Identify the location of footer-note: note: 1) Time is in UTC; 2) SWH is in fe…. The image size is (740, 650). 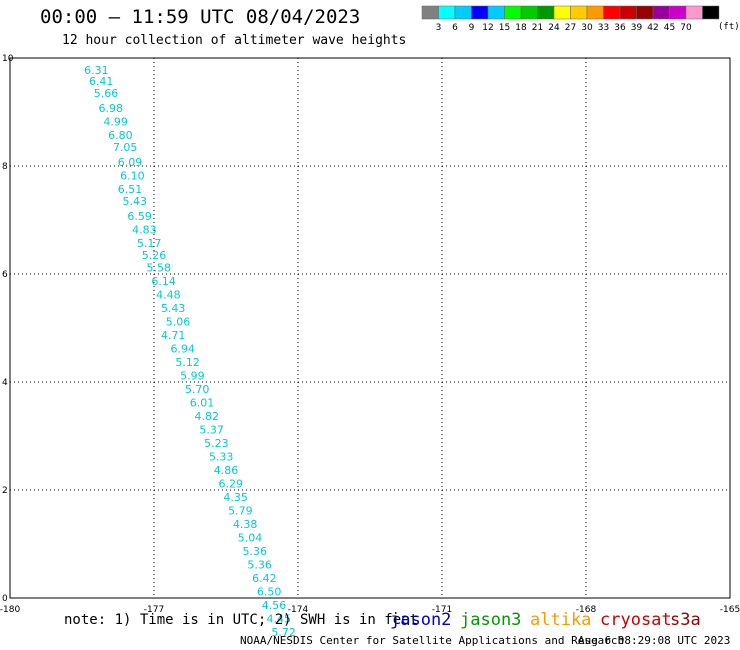
(241, 620).